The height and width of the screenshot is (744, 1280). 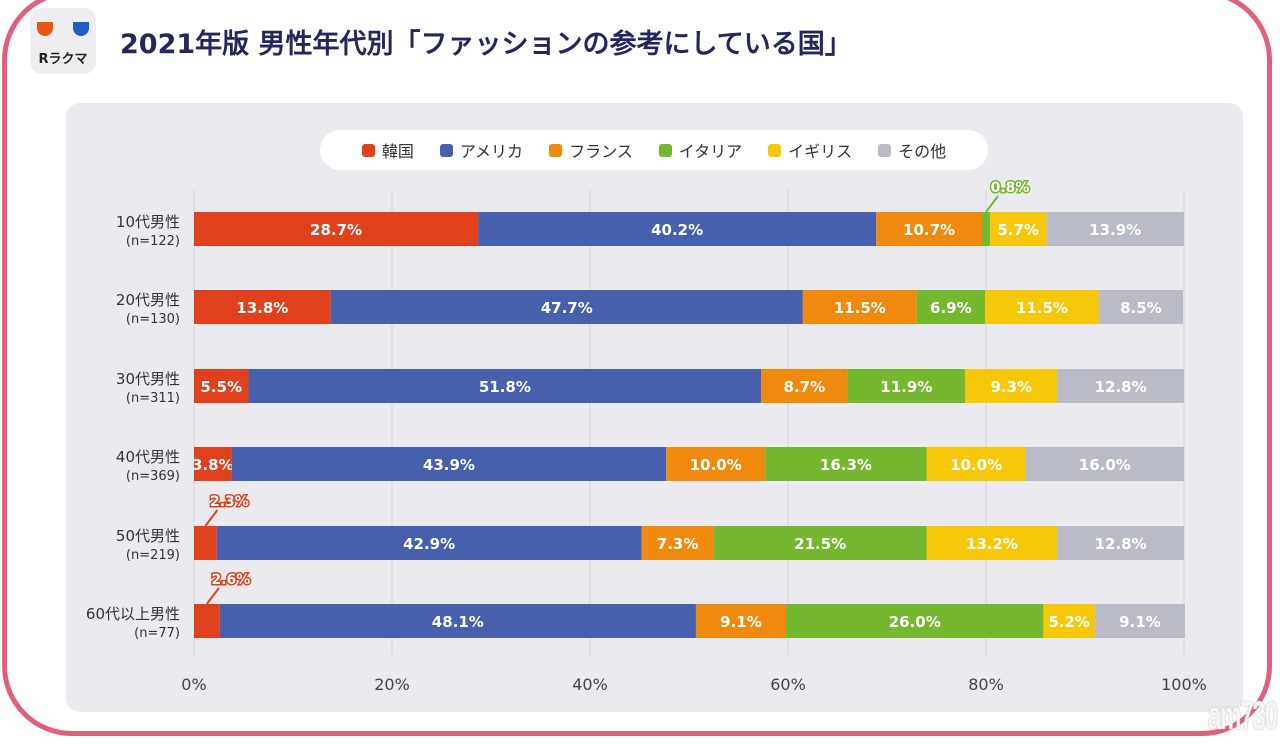 I want to click on data-label: 16.0%, so click(x=1105, y=465).